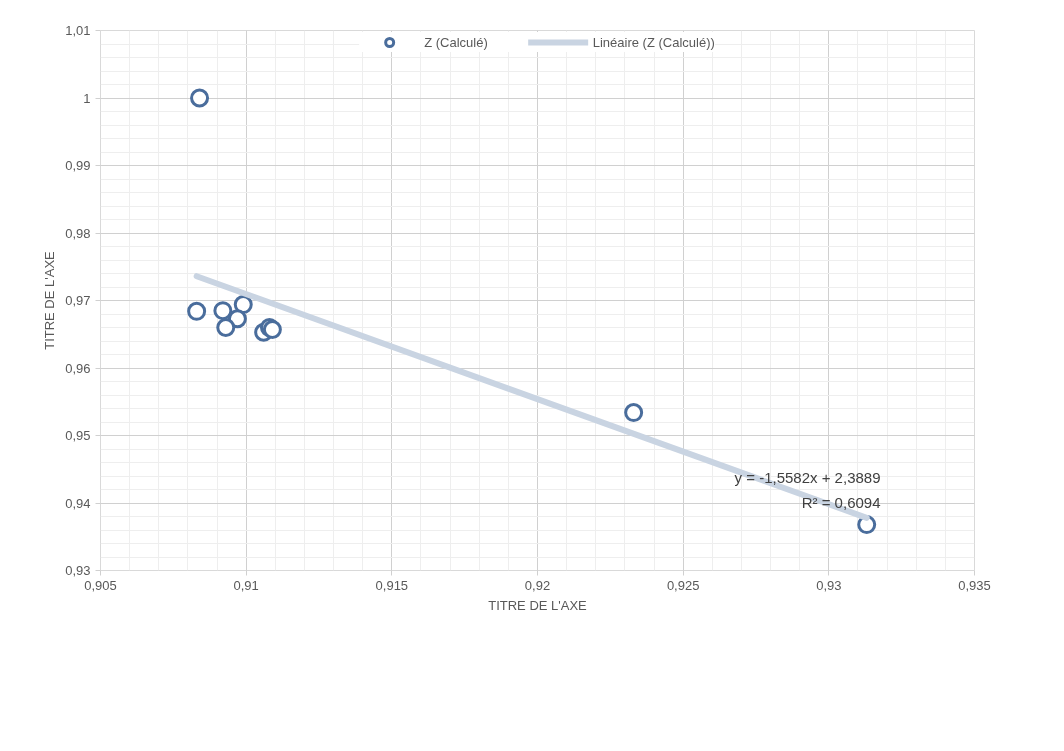 This screenshot has width=1064, height=751. I want to click on legend-label: Linéaire (Z (Calculé)), so click(653, 42).